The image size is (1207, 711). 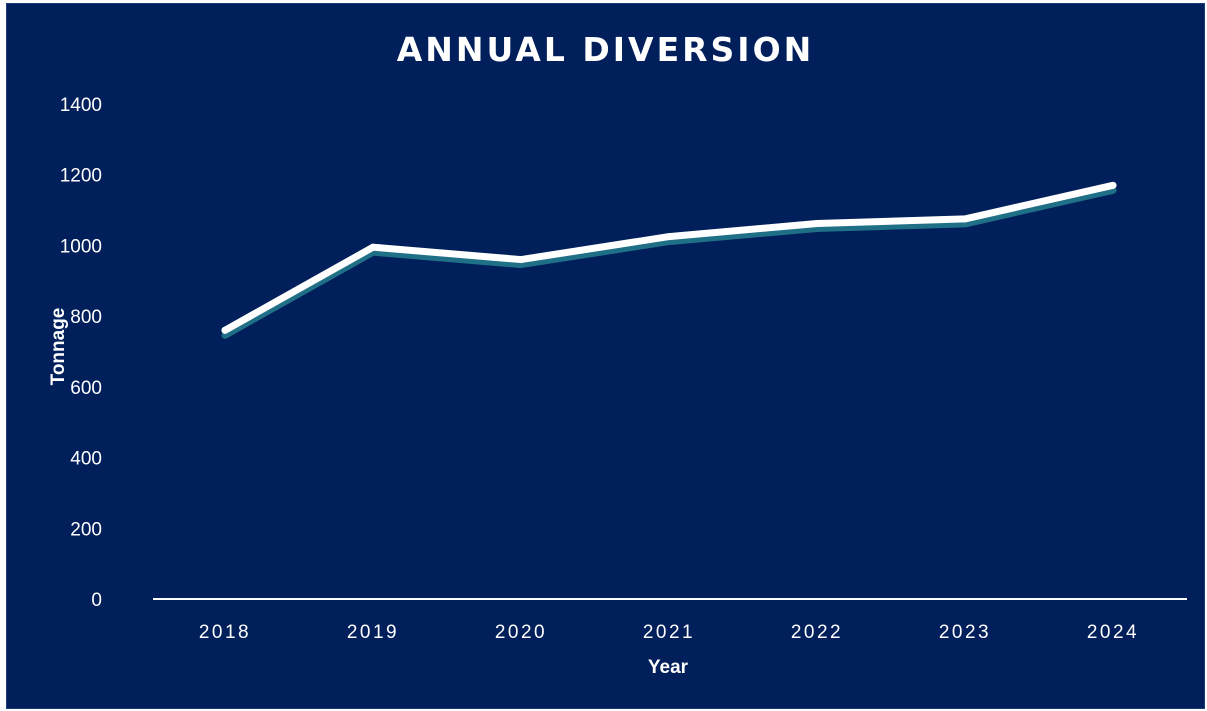 I want to click on y-tick-label: 1400, so click(x=81, y=105).